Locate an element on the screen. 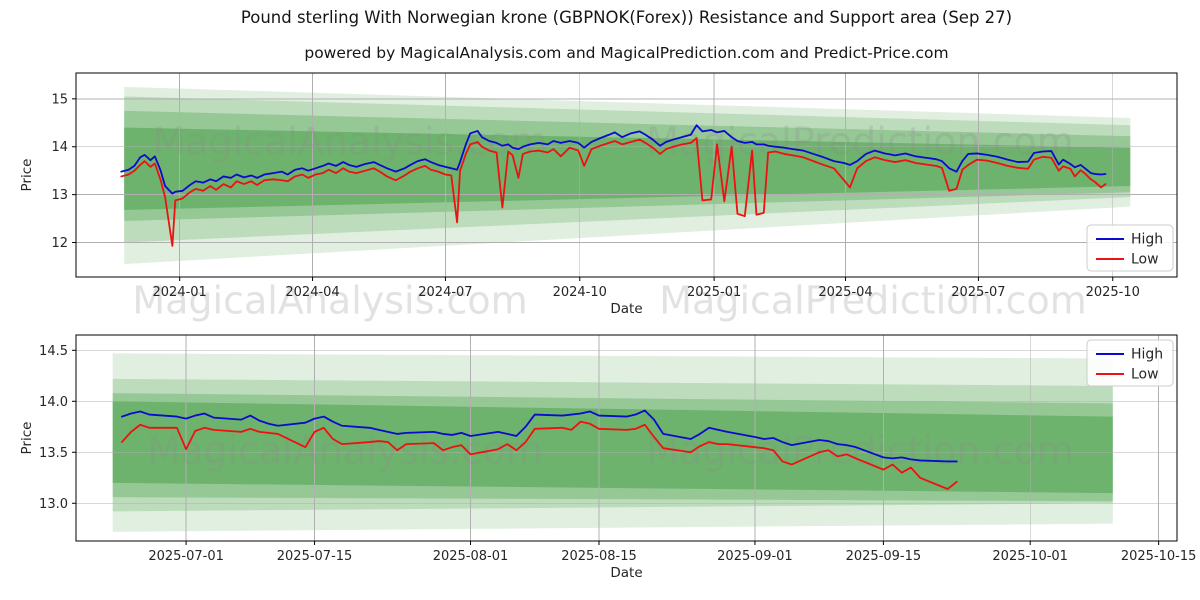 The width and height of the screenshot is (1200, 600). detail-low-series-line is located at coordinates (539, 455).